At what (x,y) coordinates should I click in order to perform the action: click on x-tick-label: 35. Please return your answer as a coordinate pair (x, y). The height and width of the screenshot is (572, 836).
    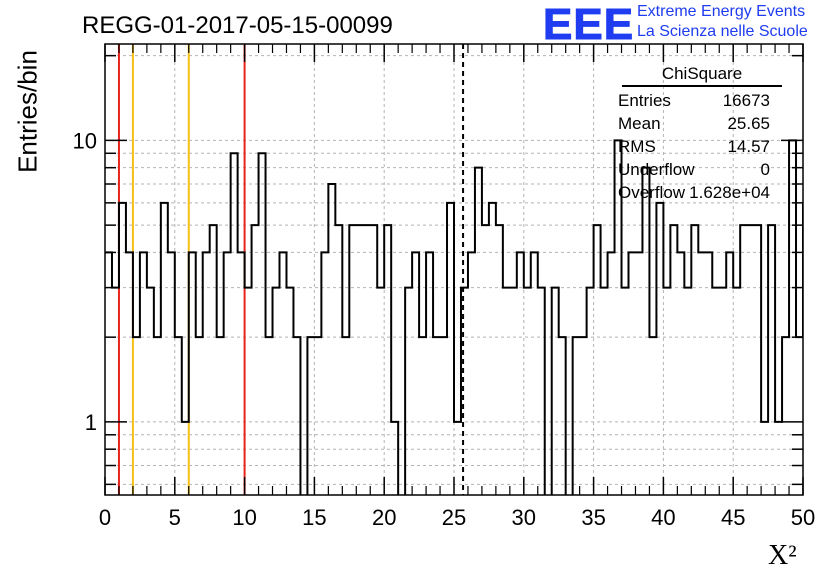
    Looking at the image, I should click on (593, 517).